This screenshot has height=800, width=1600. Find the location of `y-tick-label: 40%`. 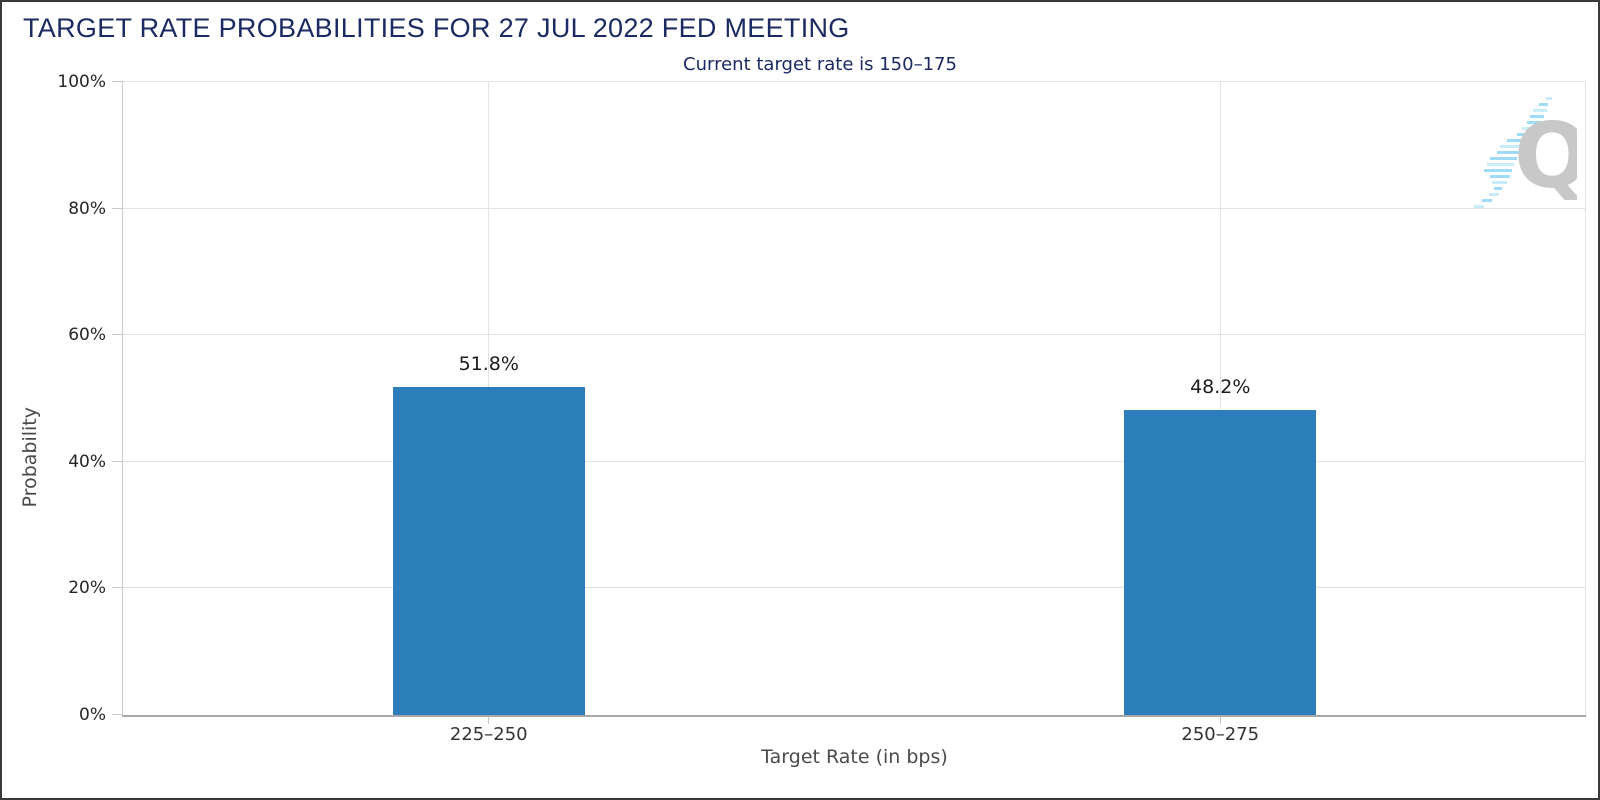

y-tick-label: 40% is located at coordinates (87, 461).